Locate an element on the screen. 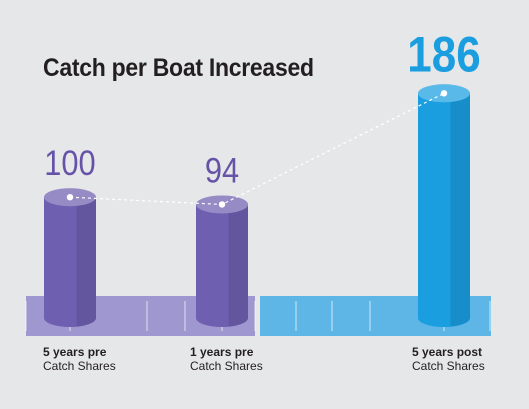 Image resolution: width=529 pixels, height=409 pixels. value-label-1: 94 is located at coordinates (222, 170).